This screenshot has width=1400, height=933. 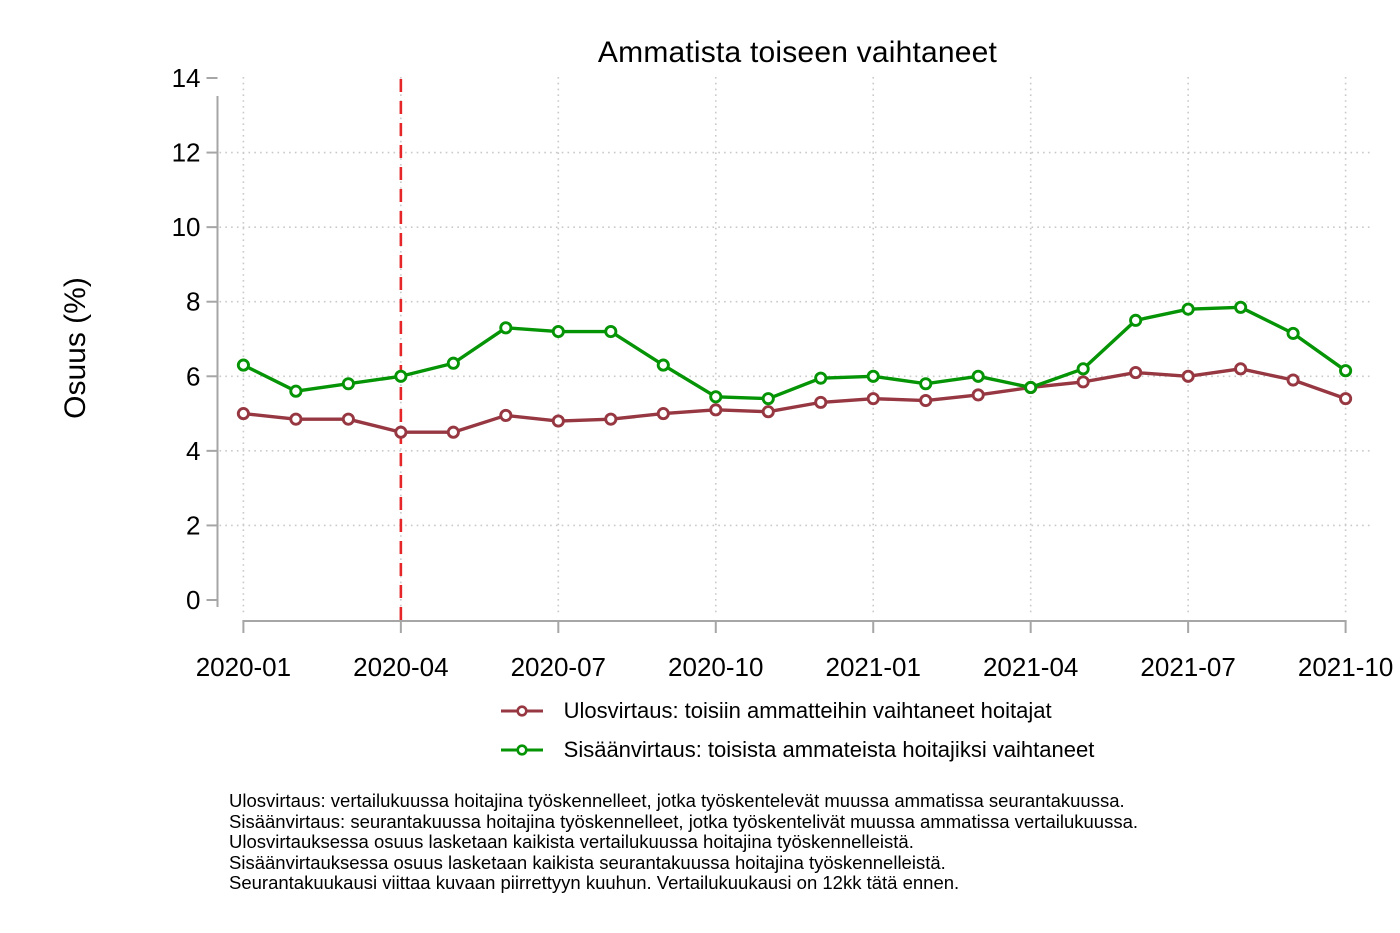 What do you see at coordinates (797, 52) in the screenshot?
I see `chart-title: Ammatista toiseen vaihtaneet` at bounding box center [797, 52].